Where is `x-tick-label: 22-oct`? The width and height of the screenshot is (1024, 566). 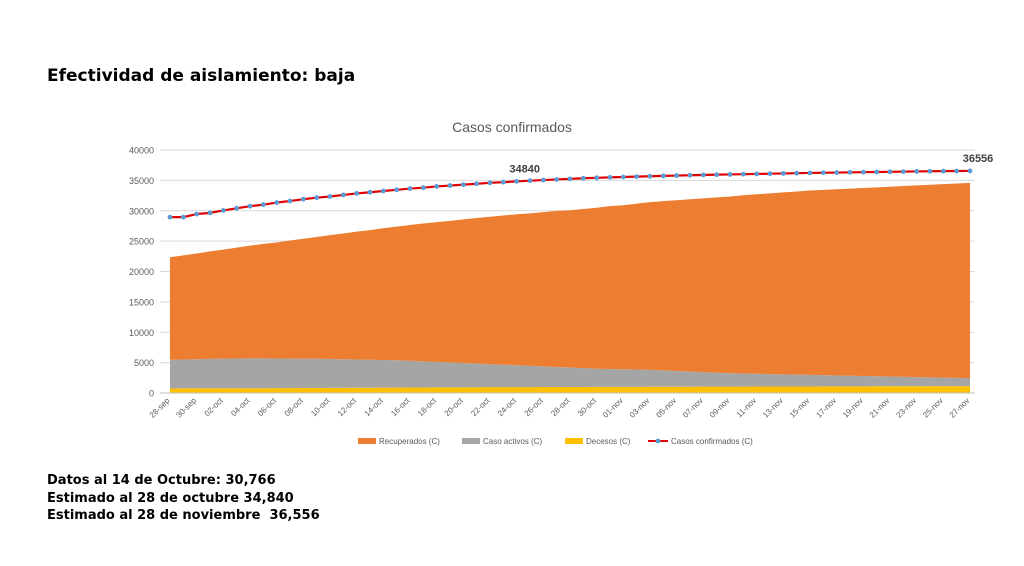 x-tick-label: 22-oct is located at coordinates (480, 407).